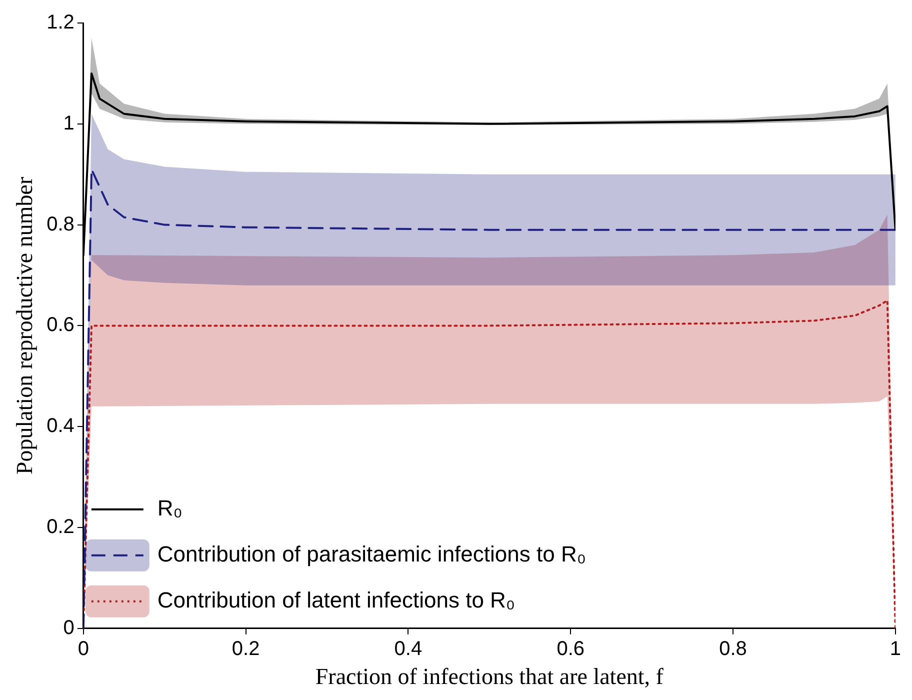 This screenshot has height=700, width=912. Describe the element at coordinates (371, 553) in the screenshot. I see `legend-label: Contribution of parasitaemic infections to R₀` at that location.